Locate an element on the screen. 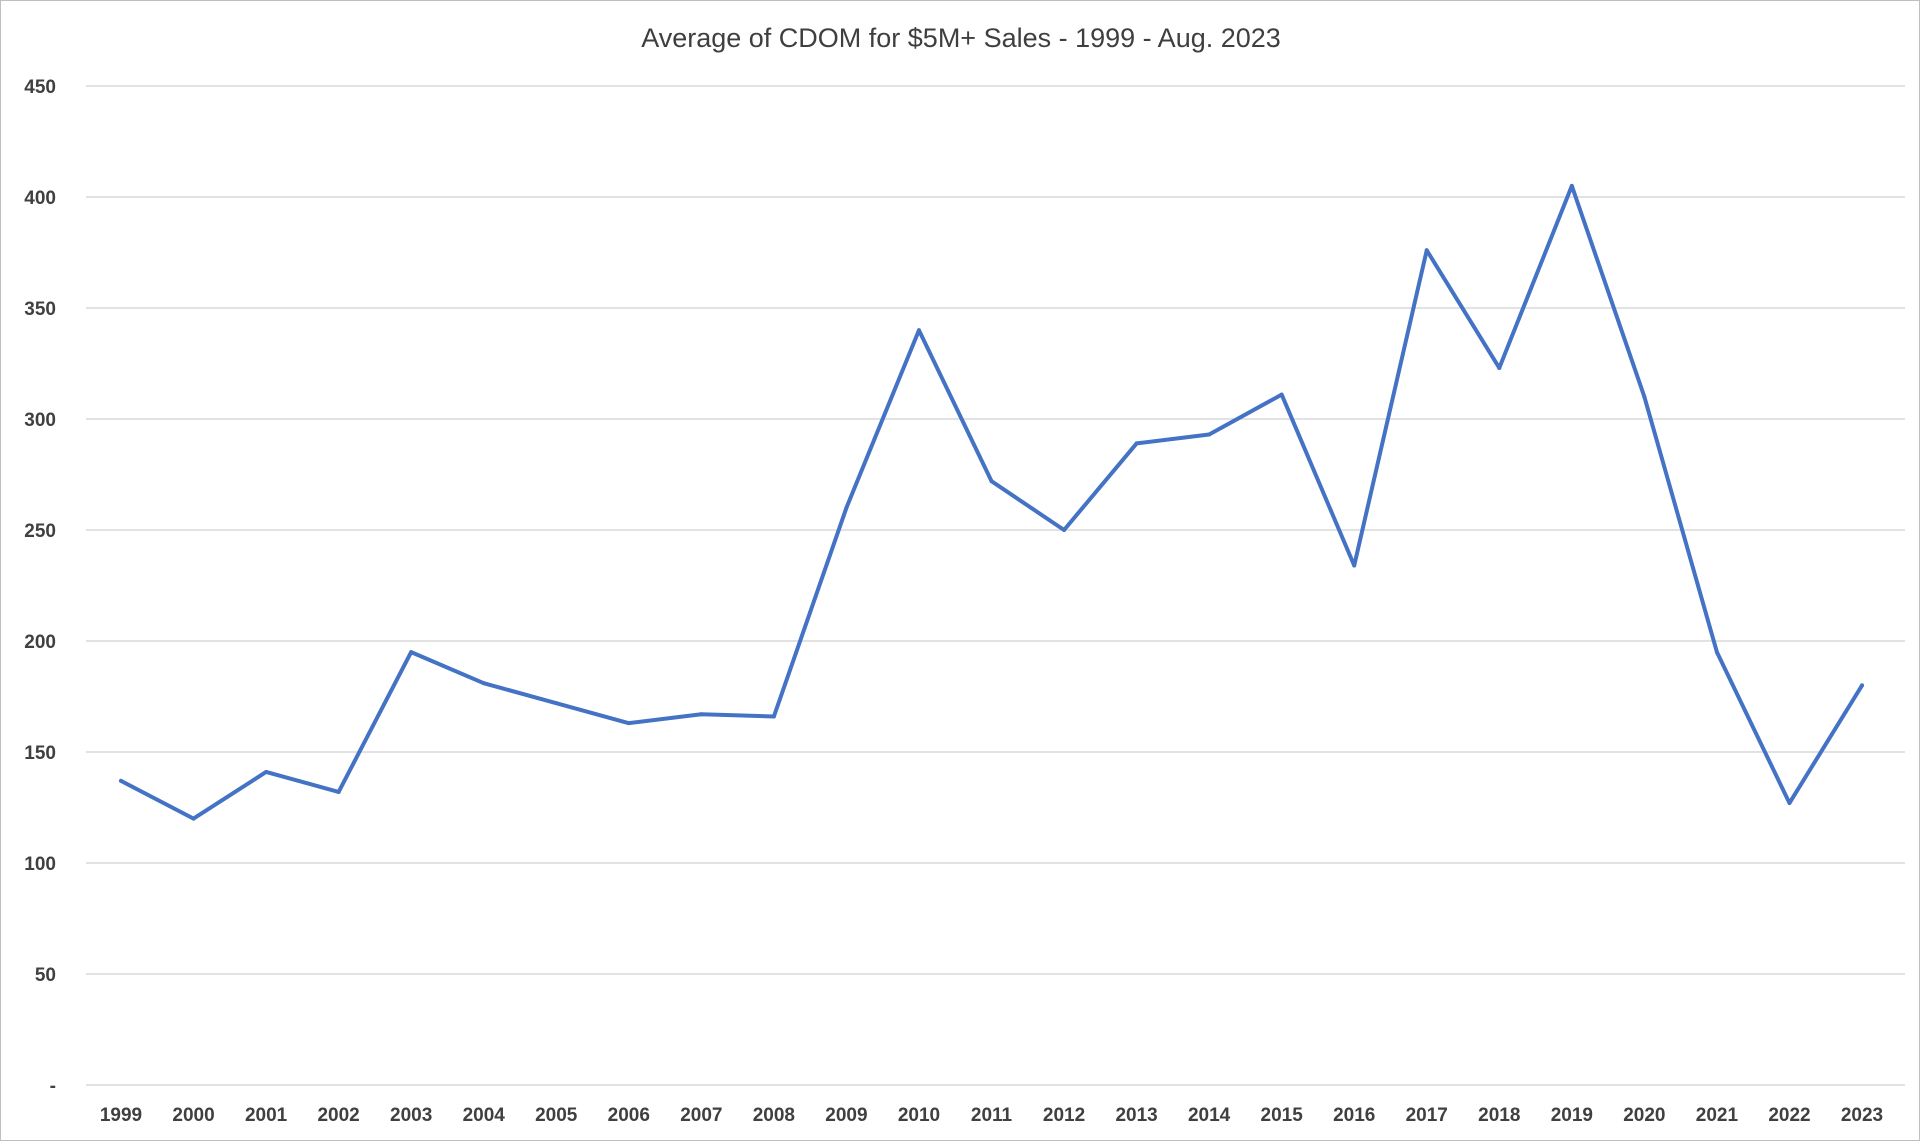  x-tick-label-2001: 2001 is located at coordinates (266, 1115).